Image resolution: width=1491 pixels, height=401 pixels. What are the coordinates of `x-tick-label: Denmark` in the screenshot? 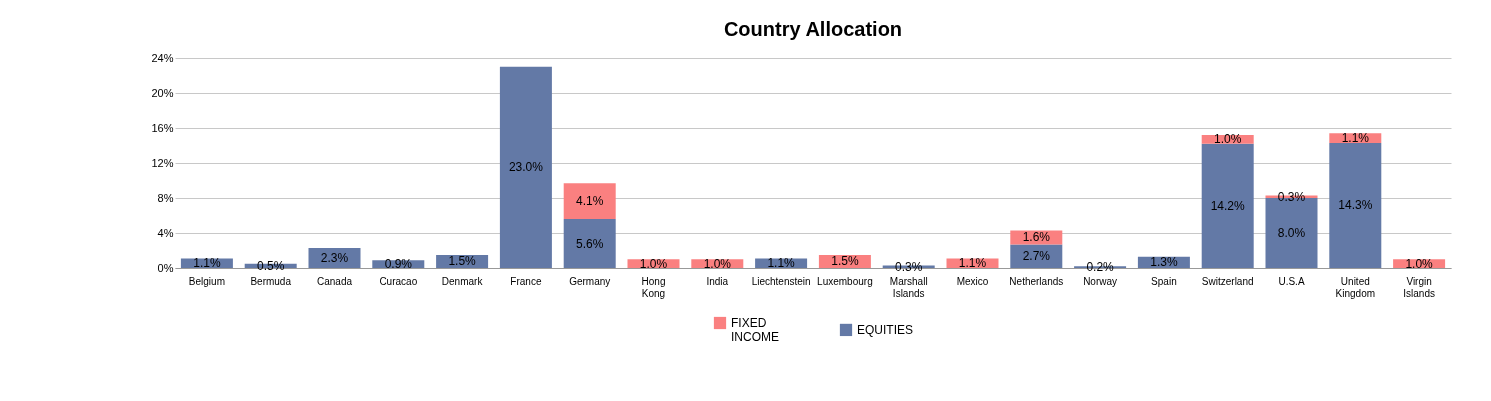 It's located at (462, 281).